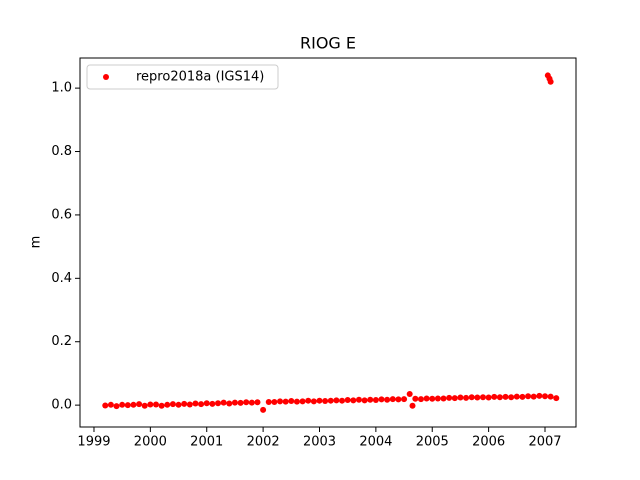  Describe the element at coordinates (61, 88) in the screenshot. I see `y-tick-label: 1.0` at that location.